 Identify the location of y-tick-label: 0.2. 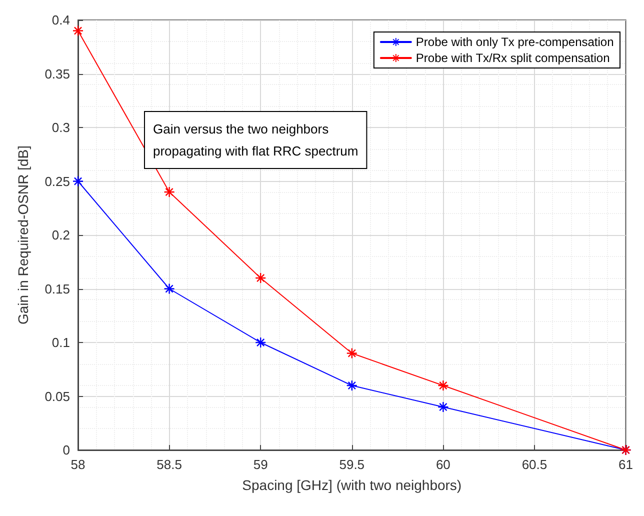
(61, 235).